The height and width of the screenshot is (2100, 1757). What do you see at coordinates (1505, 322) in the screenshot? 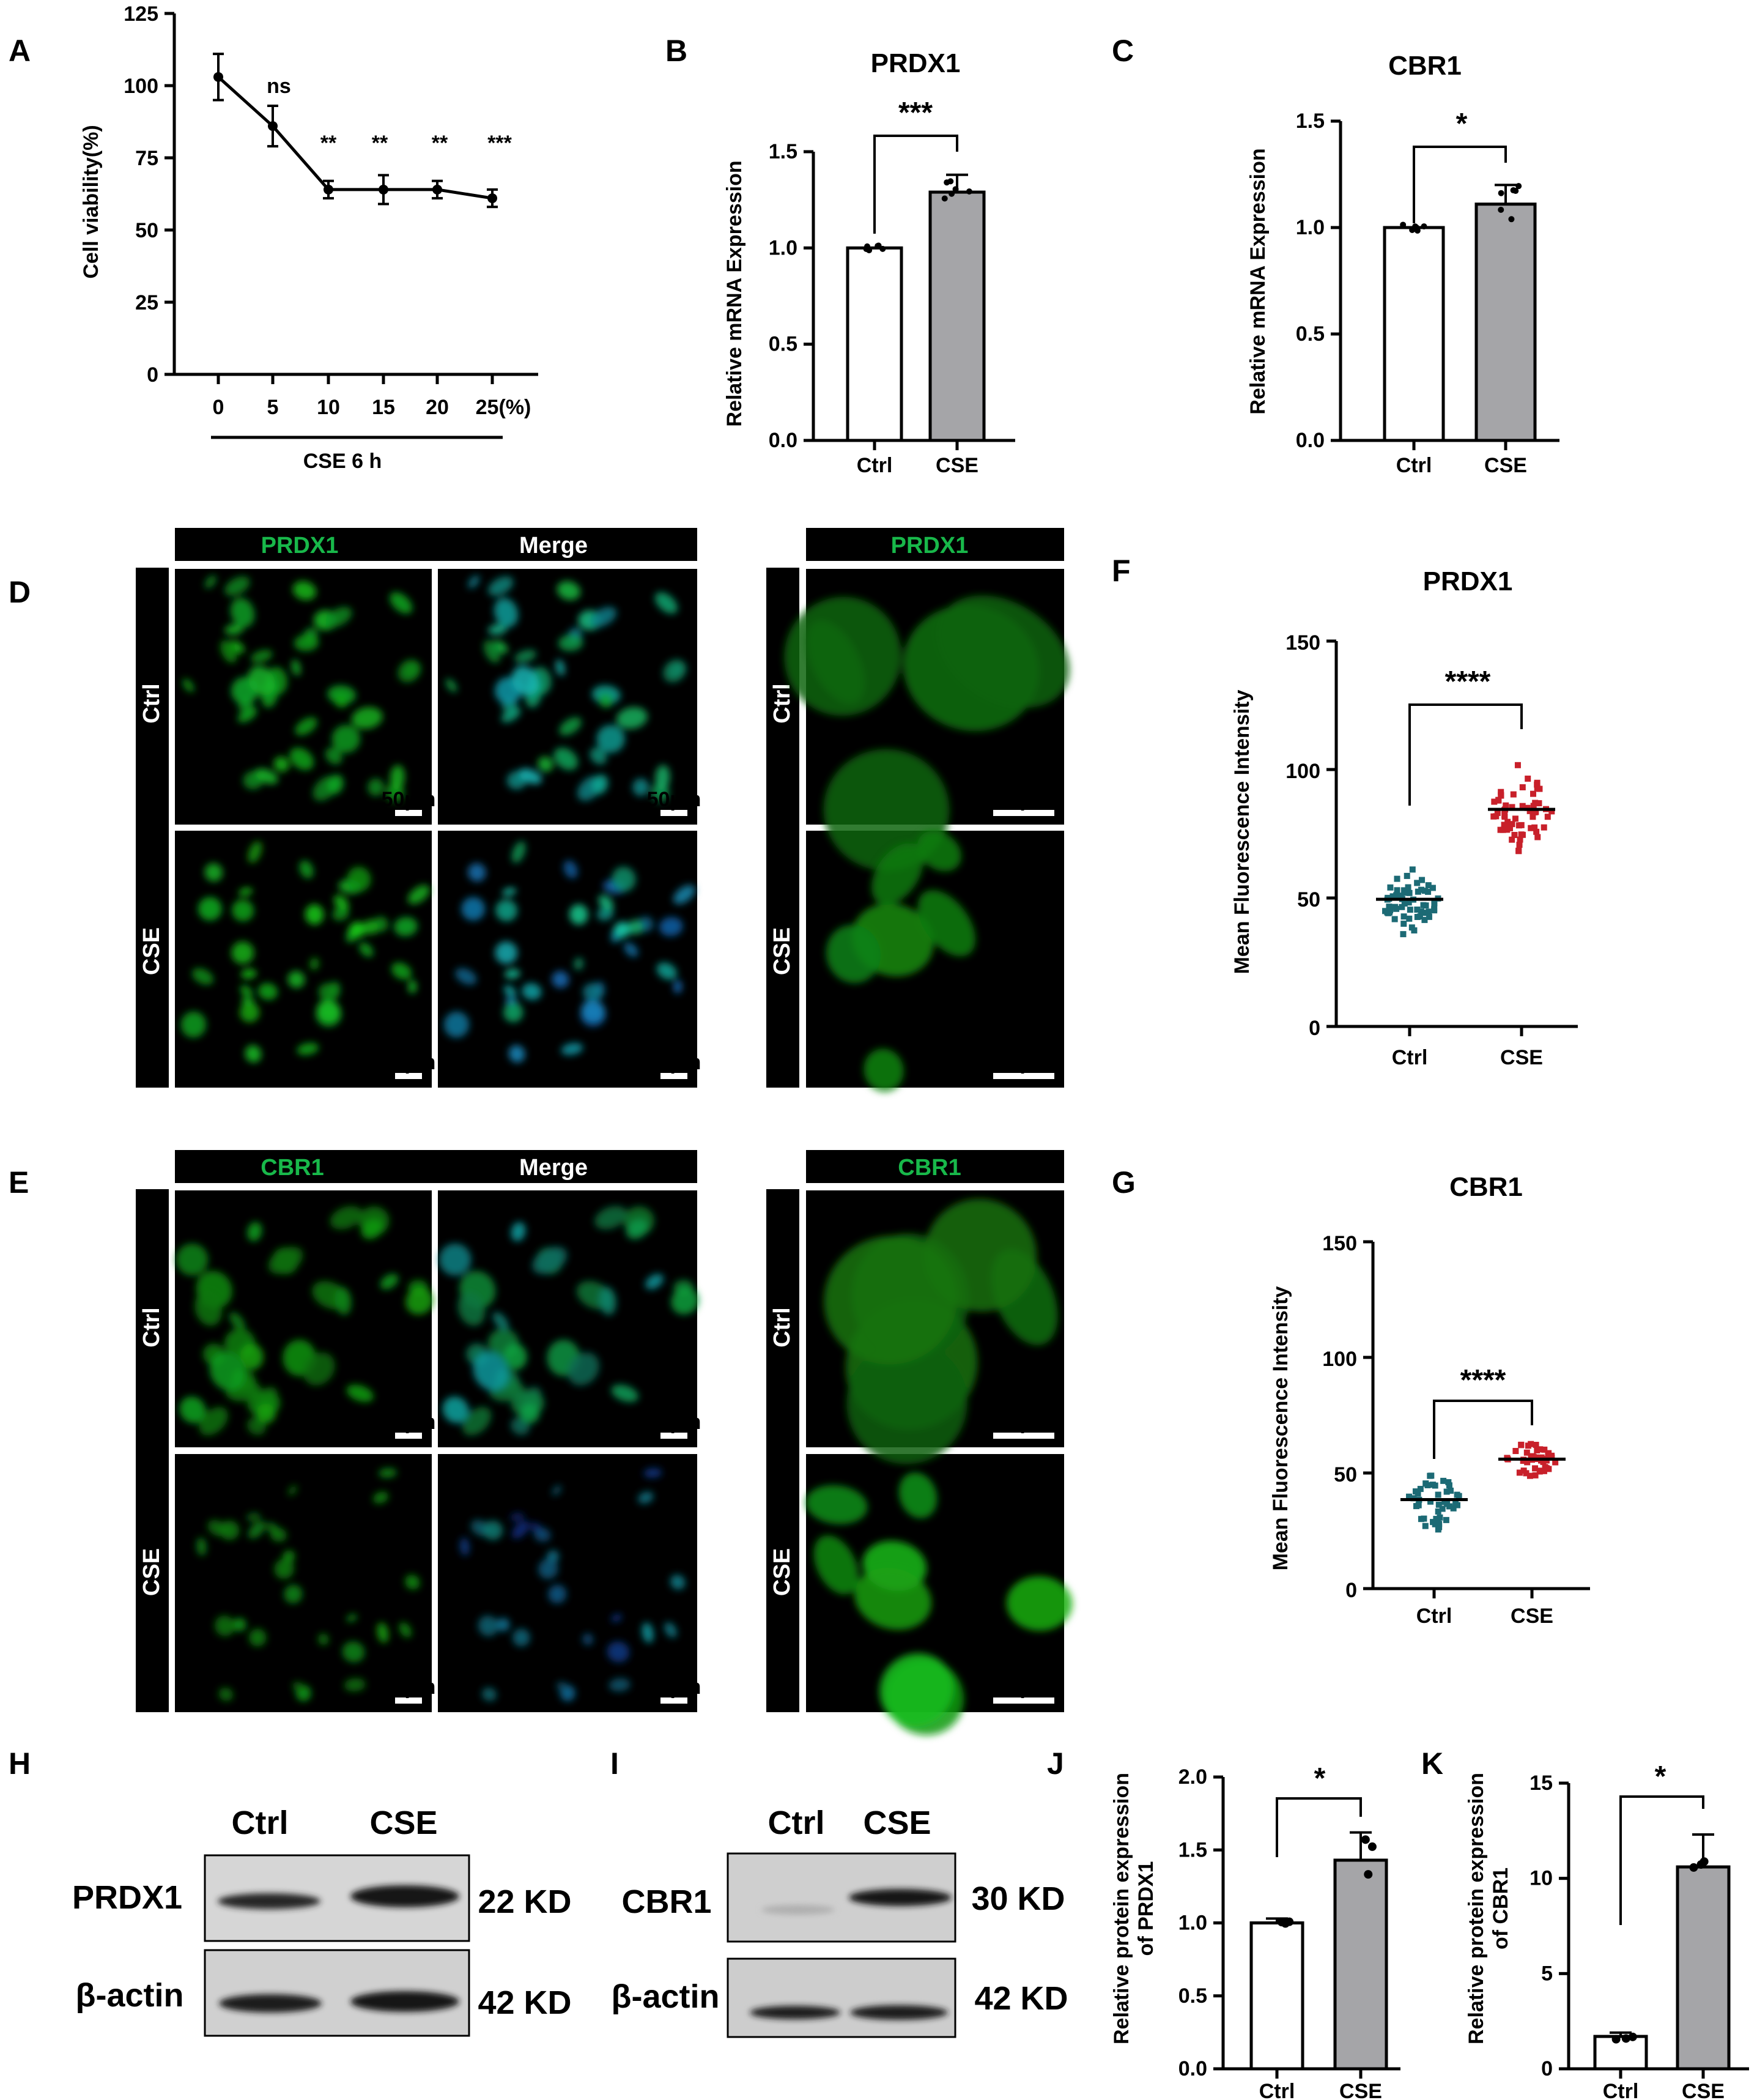
I see `bar-cse` at bounding box center [1505, 322].